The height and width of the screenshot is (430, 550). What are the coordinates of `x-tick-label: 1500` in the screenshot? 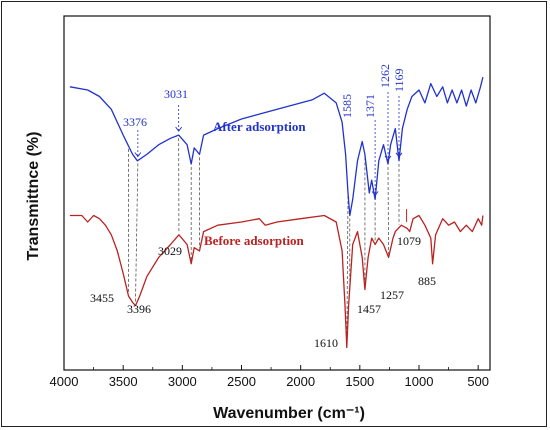 It's located at (359, 381).